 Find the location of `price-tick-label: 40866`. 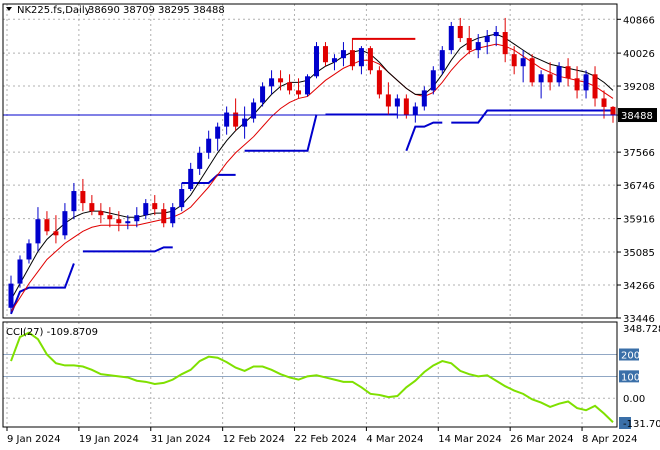

price-tick-label: 40866 is located at coordinates (639, 20).